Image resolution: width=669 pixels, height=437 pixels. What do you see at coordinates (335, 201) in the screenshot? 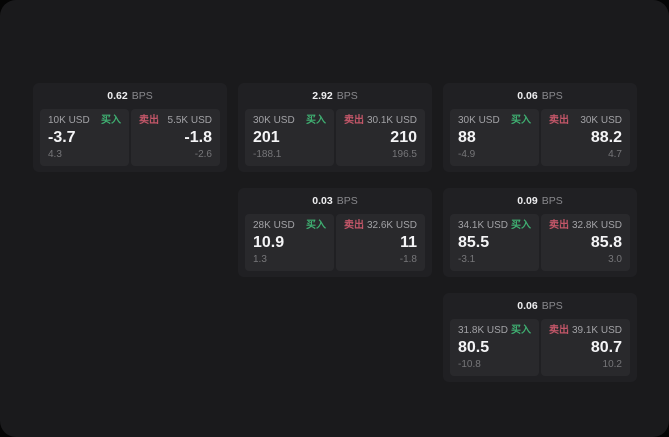
I see `spread-header: 0.03 BPS` at bounding box center [335, 201].